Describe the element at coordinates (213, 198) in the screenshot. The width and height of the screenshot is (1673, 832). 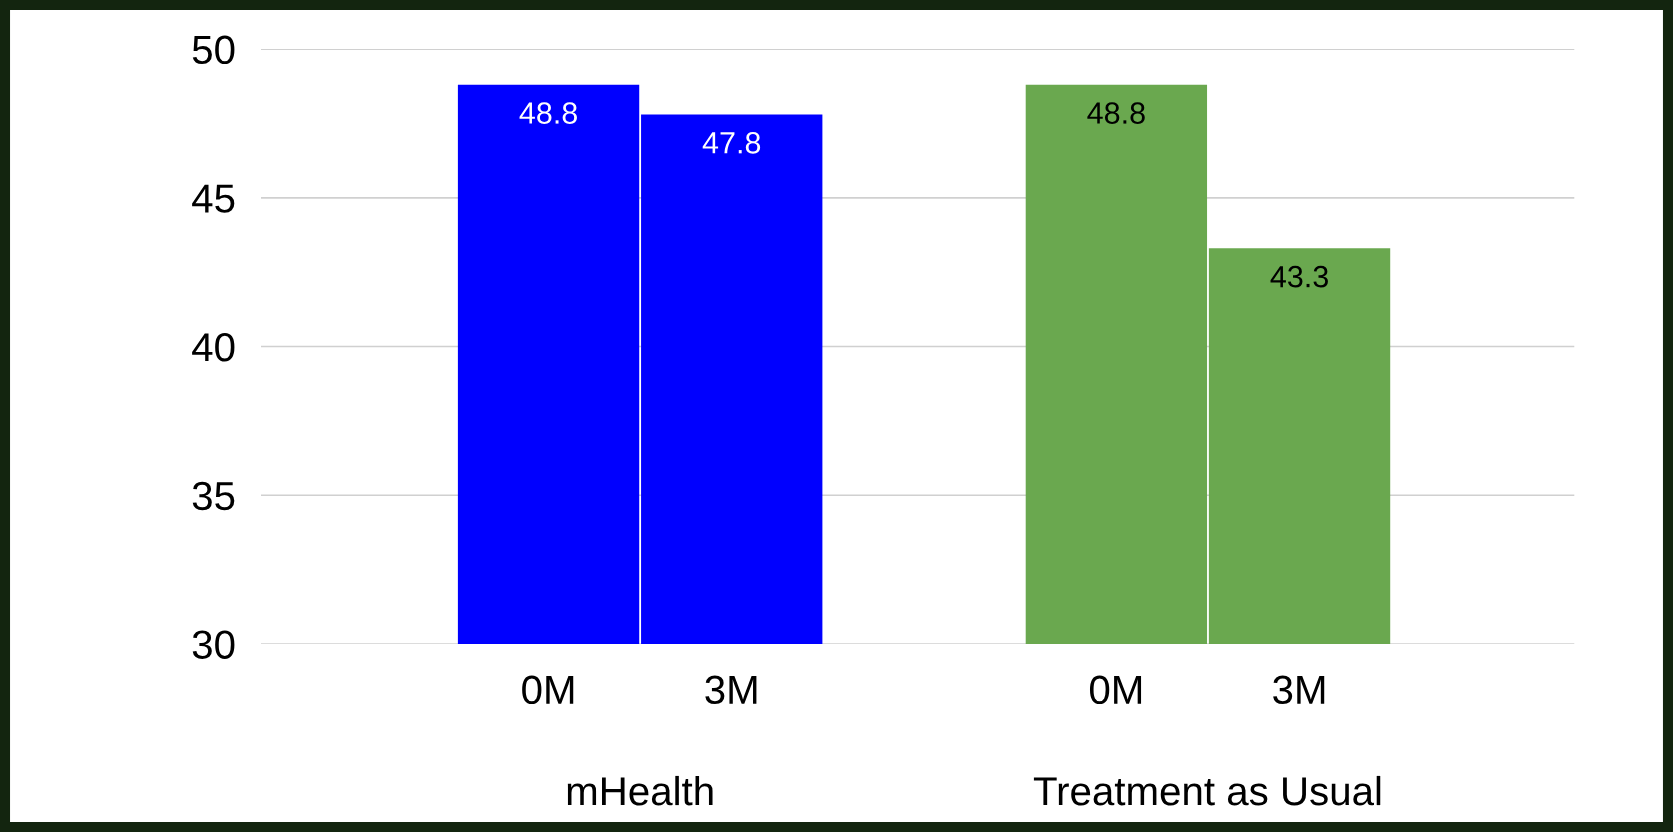
I see `y-tick-label: 45` at that location.